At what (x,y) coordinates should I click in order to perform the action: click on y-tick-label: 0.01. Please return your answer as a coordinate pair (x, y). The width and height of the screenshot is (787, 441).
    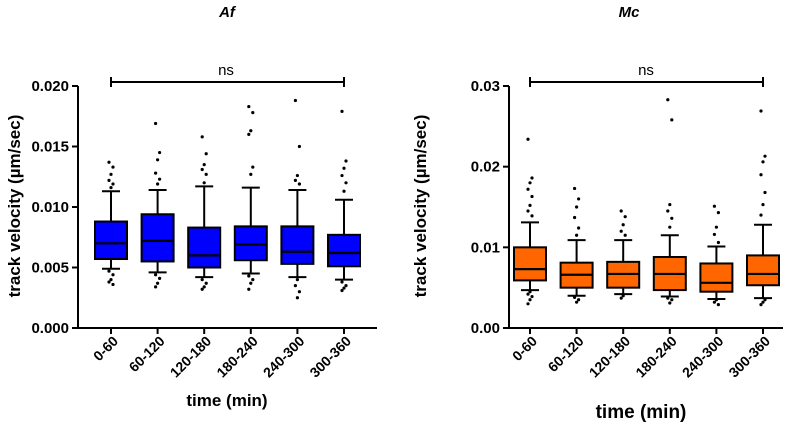
    Looking at the image, I should click on (485, 247).